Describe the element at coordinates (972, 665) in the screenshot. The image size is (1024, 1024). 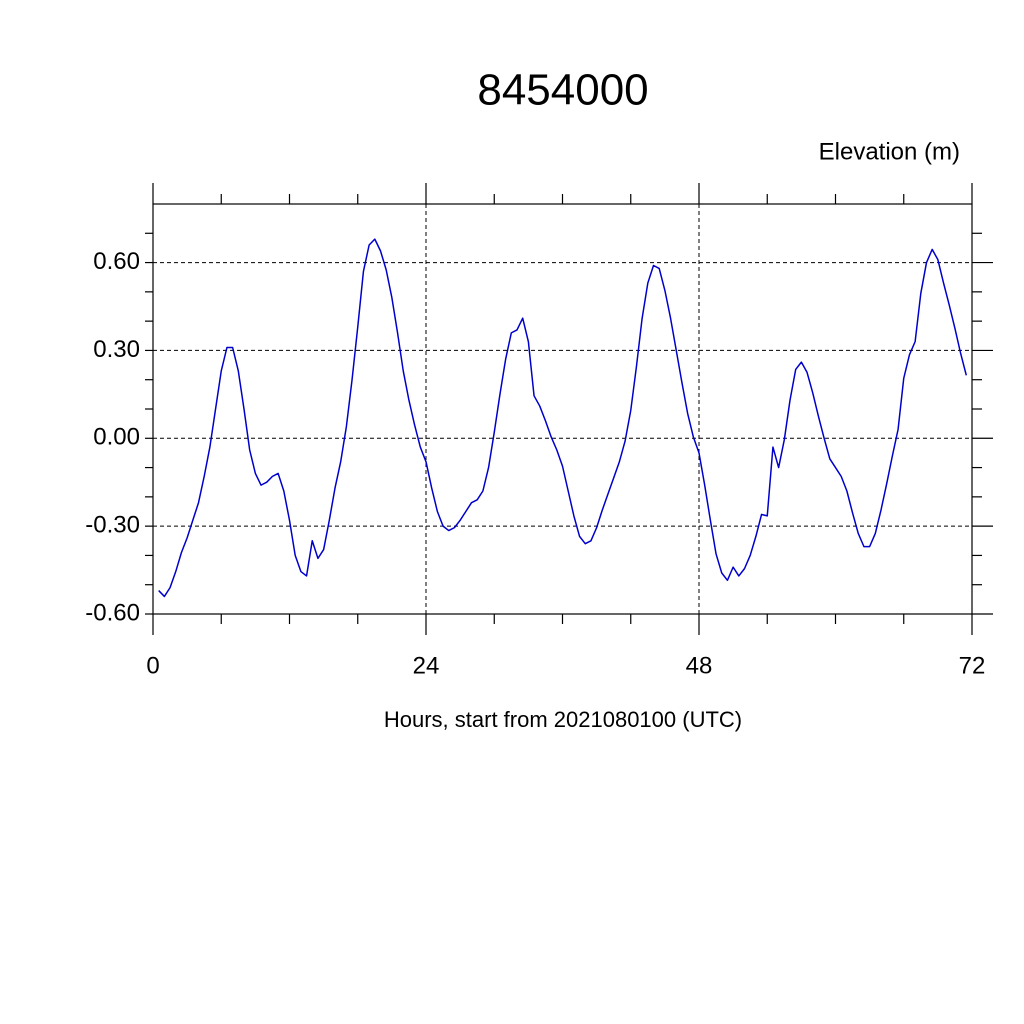
I see `x-tick-label: 72` at that location.